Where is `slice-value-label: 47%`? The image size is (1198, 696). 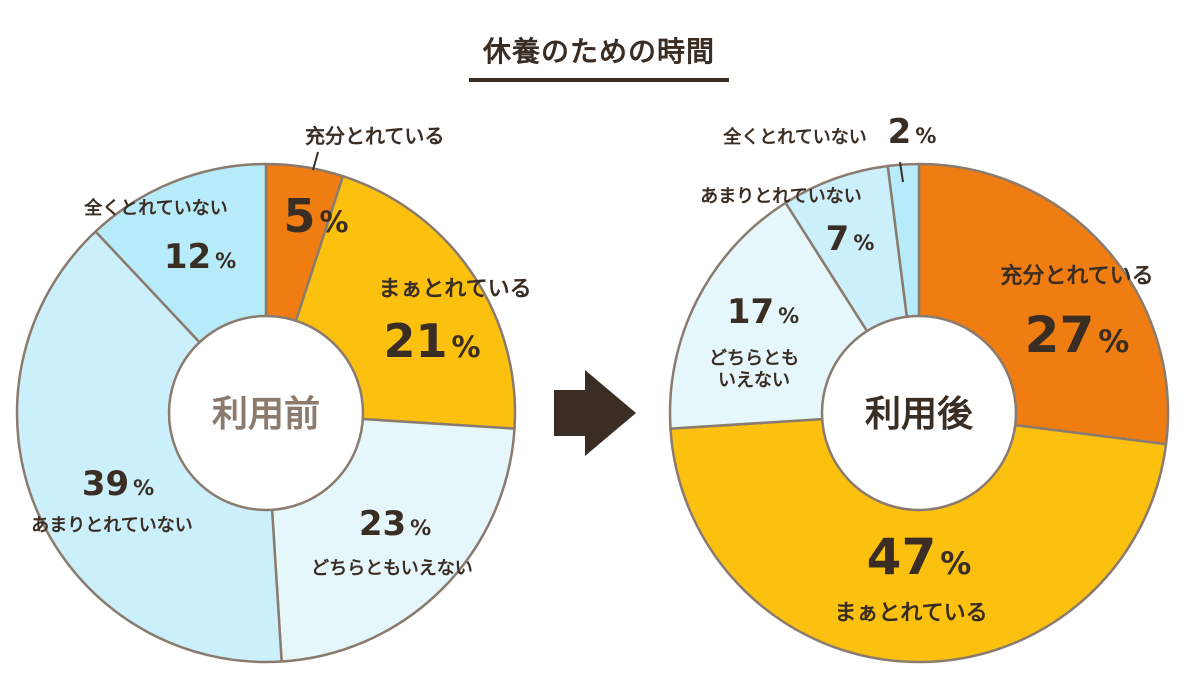 slice-value-label: 47% is located at coordinates (919, 557).